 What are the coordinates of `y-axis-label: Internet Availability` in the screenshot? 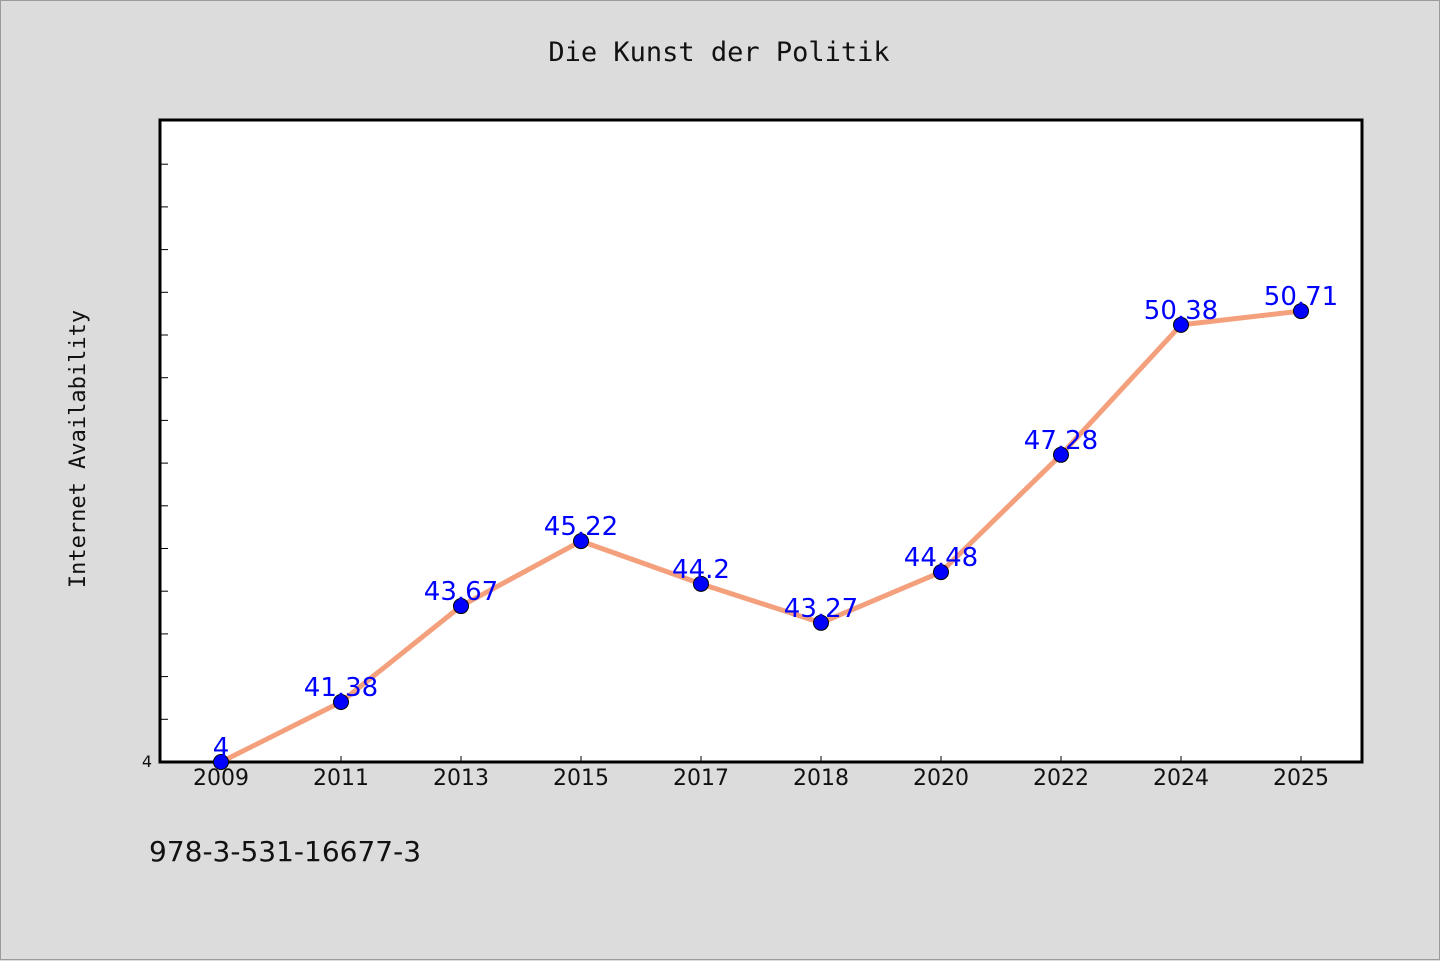 It's located at (78, 449).